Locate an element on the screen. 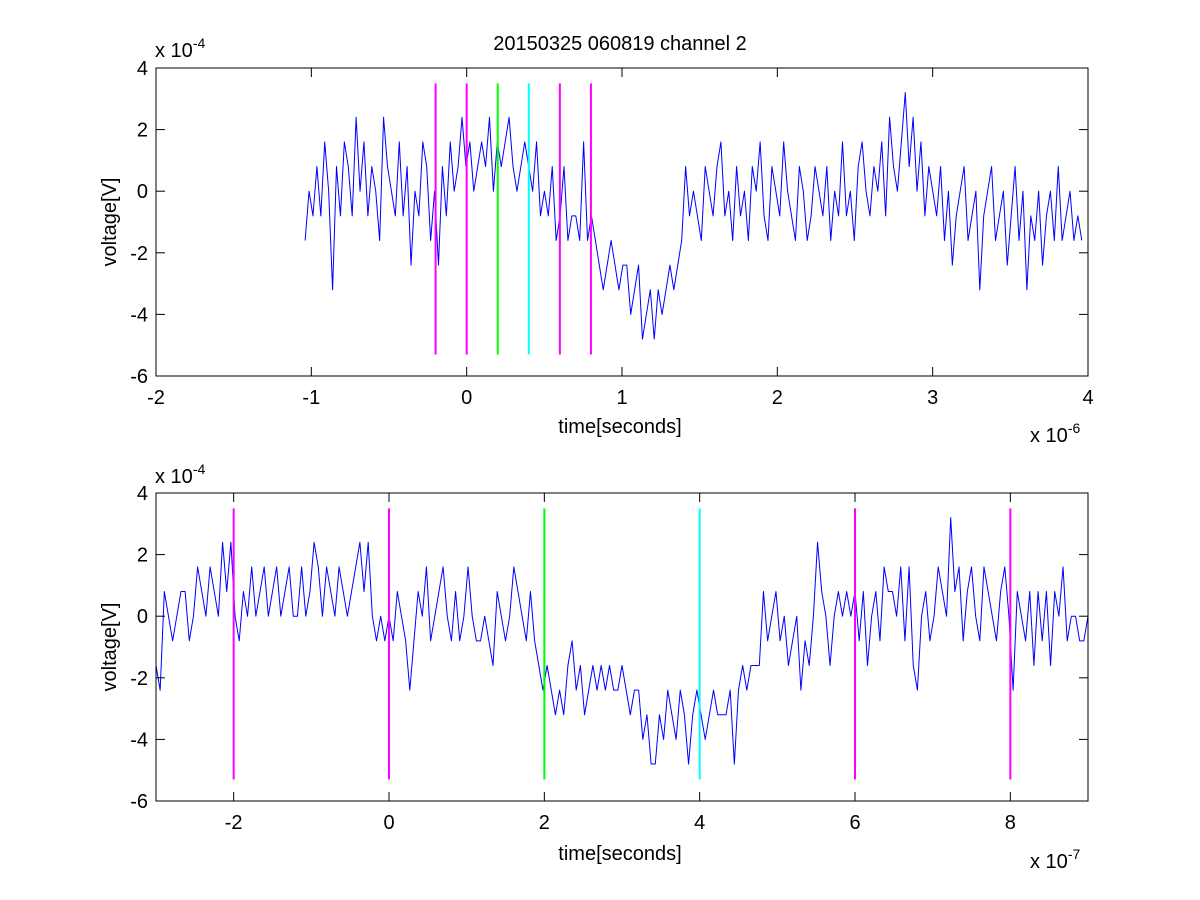  bottom-y-tick-label: 0 is located at coordinates (142, 617).